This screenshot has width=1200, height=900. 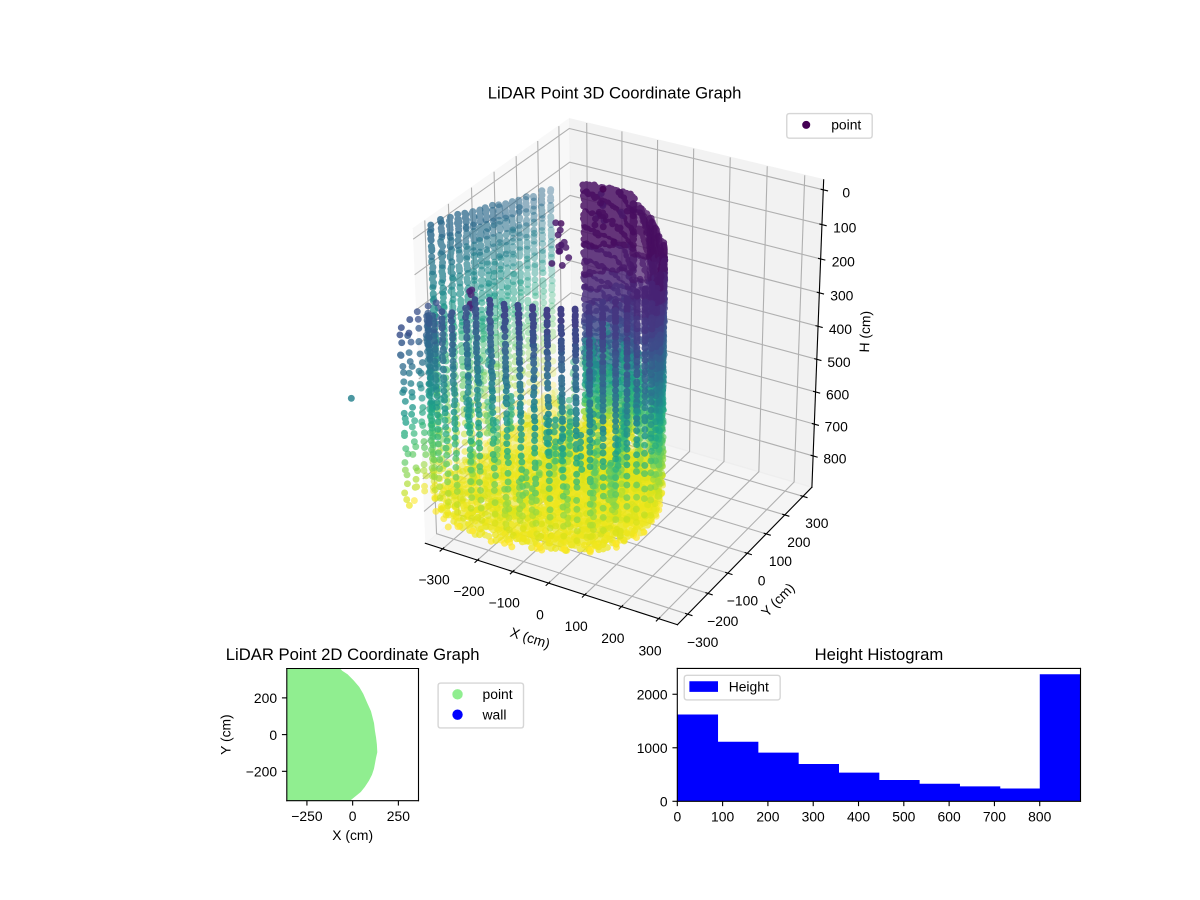 I want to click on svg-text: −250, so click(x=307, y=816).